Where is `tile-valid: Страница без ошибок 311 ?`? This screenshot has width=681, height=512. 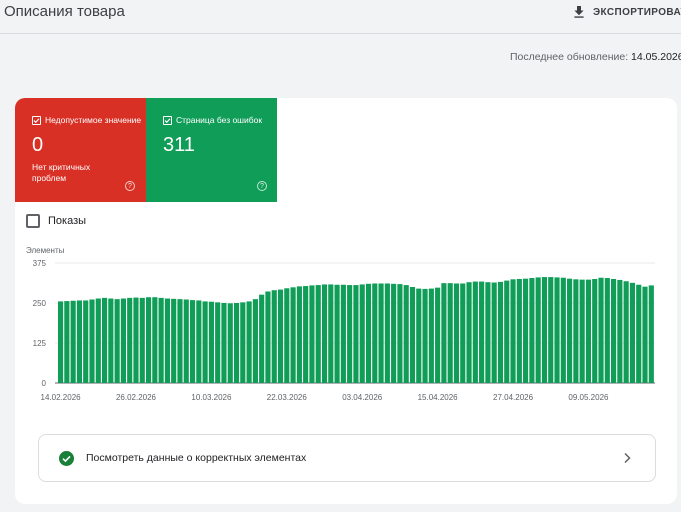 tile-valid: Страница без ошибок 311 ? is located at coordinates (211, 150).